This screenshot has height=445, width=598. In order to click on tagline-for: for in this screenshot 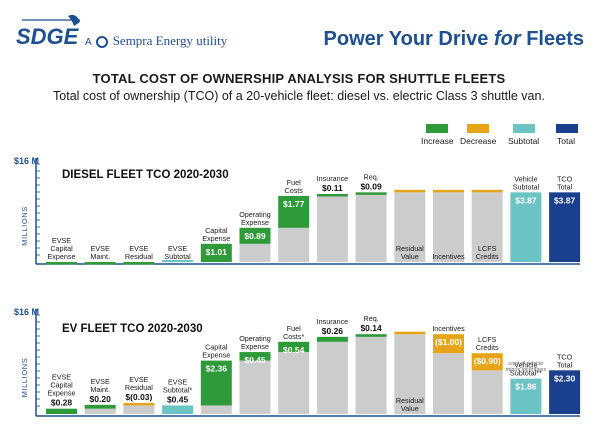, I will do `click(507, 39)`.